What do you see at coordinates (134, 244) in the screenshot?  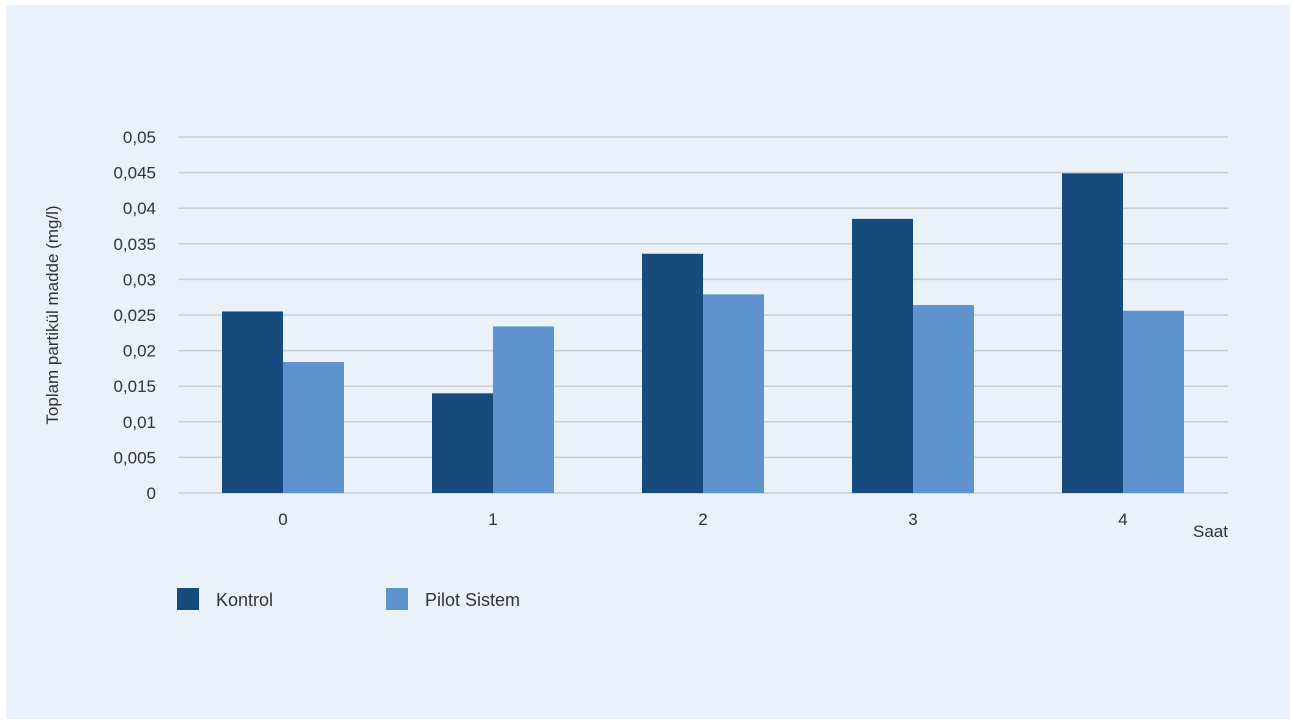 I see `y-tick-label: 0,035` at bounding box center [134, 244].